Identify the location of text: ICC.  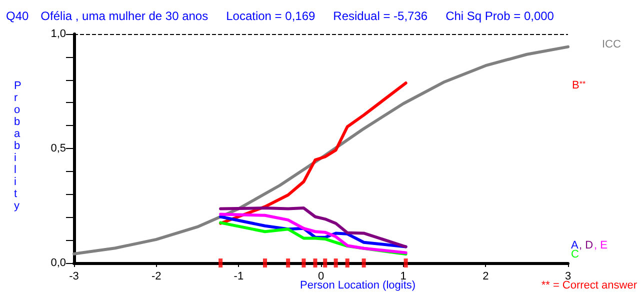
(611, 44).